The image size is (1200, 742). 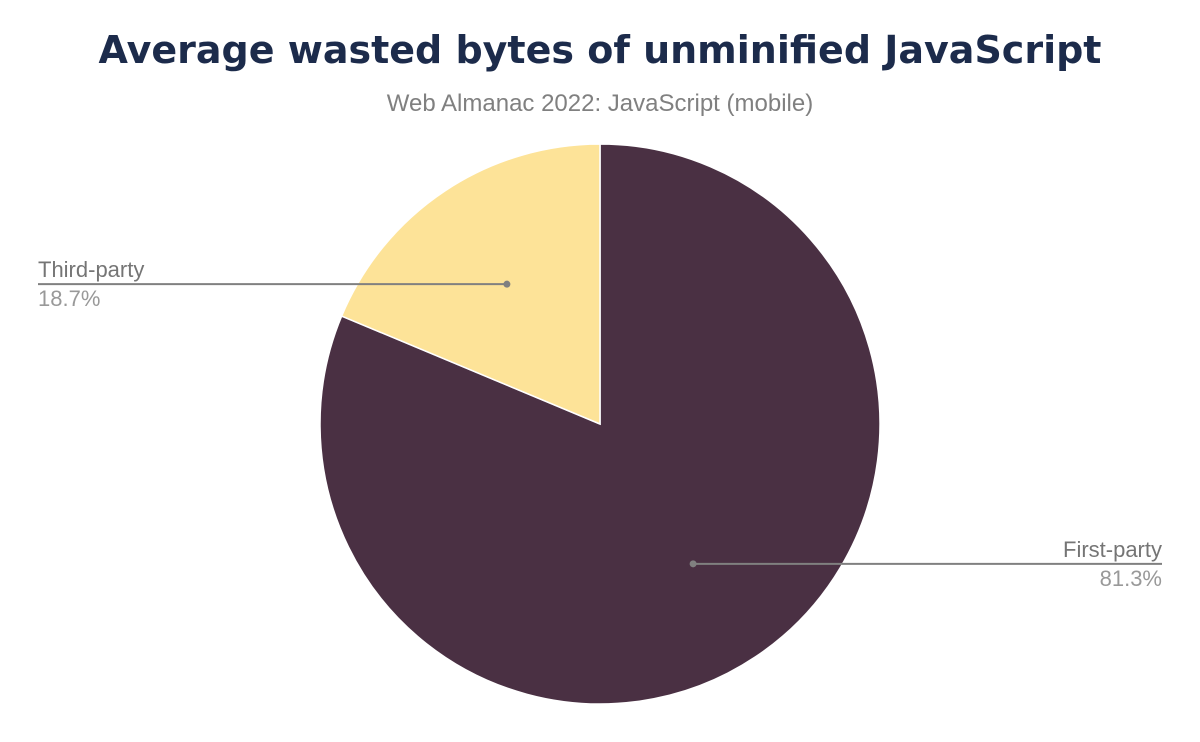 What do you see at coordinates (1112, 549) in the screenshot?
I see `slice-label: First-party` at bounding box center [1112, 549].